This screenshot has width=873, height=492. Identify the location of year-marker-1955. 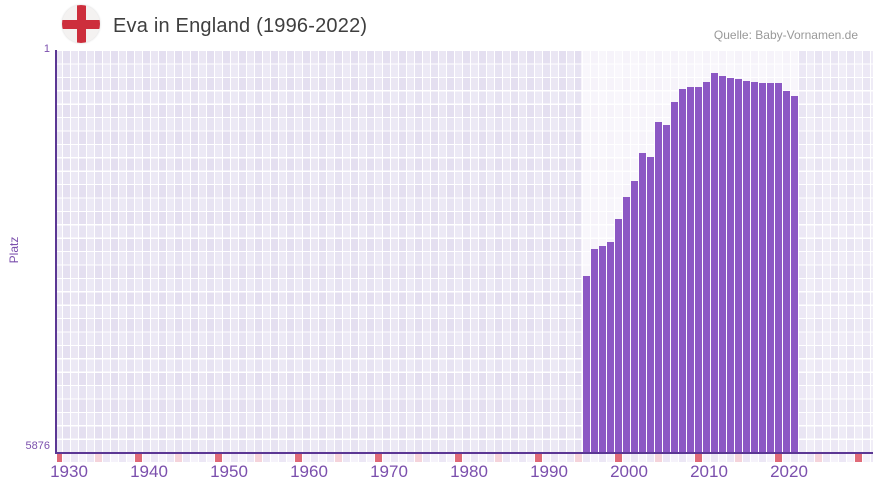
(258, 458).